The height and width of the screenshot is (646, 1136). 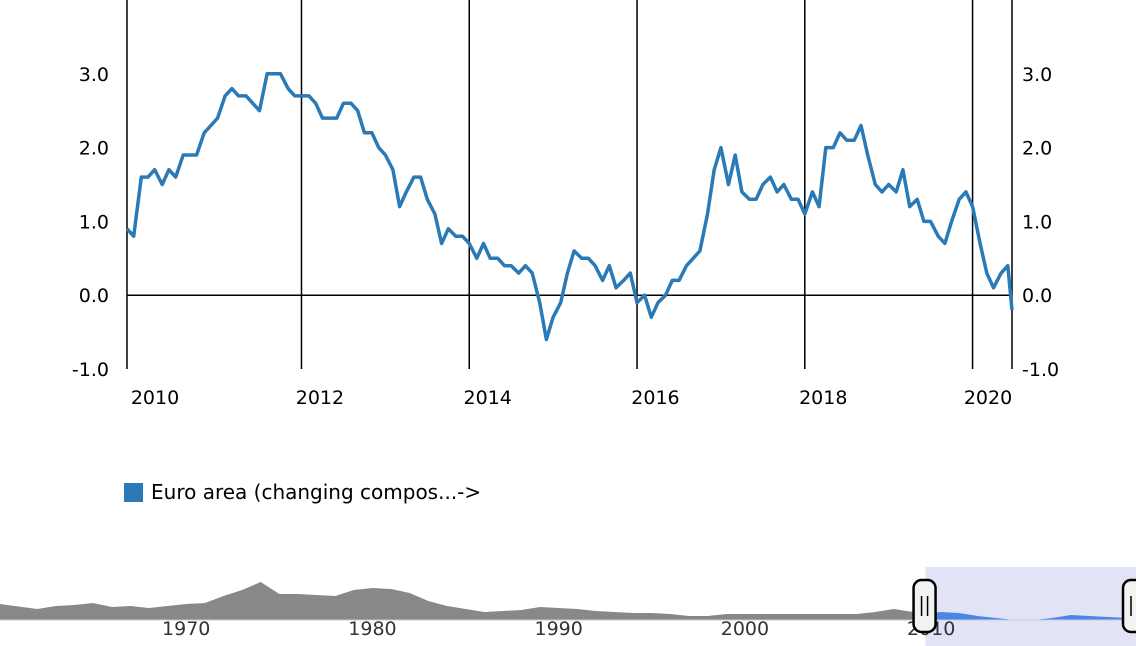 I want to click on y-tick-label-right: 2.0, so click(x=1037, y=149).